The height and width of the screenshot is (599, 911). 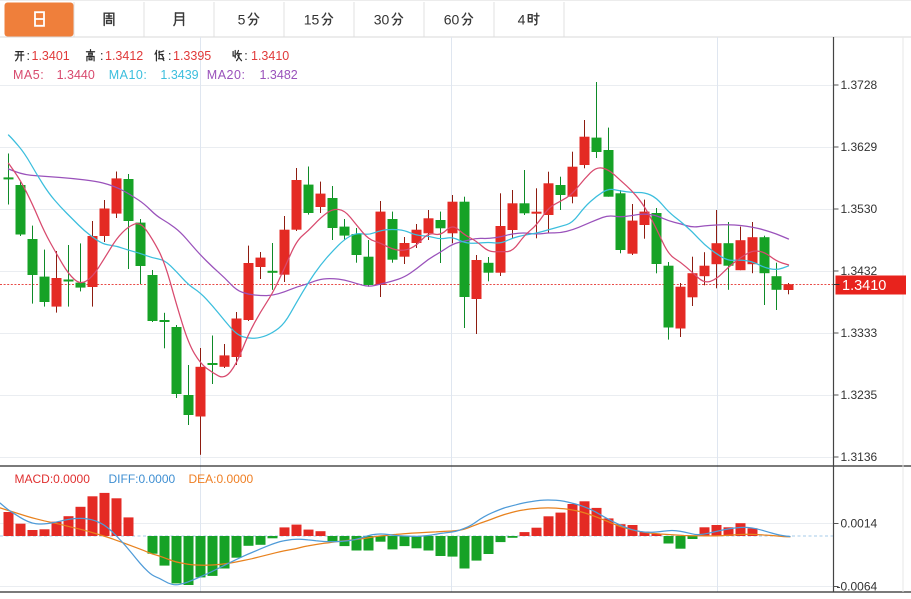 I want to click on svg-text: 1.3530, so click(x=859, y=209).